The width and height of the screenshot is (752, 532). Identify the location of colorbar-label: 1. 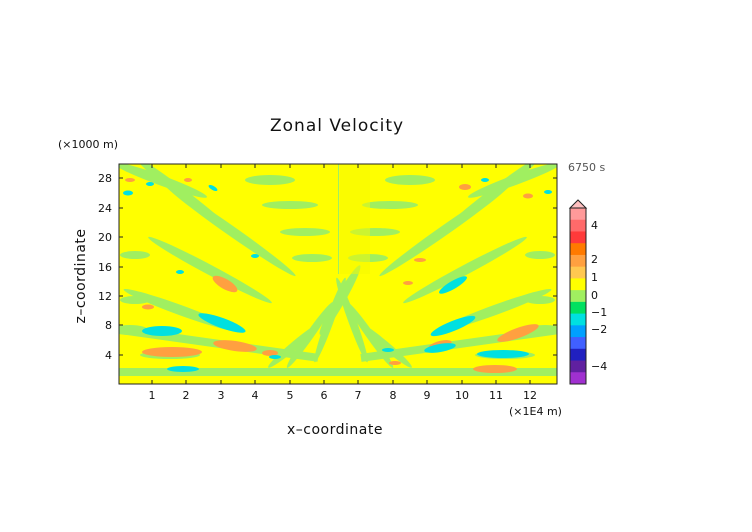
(594, 277).